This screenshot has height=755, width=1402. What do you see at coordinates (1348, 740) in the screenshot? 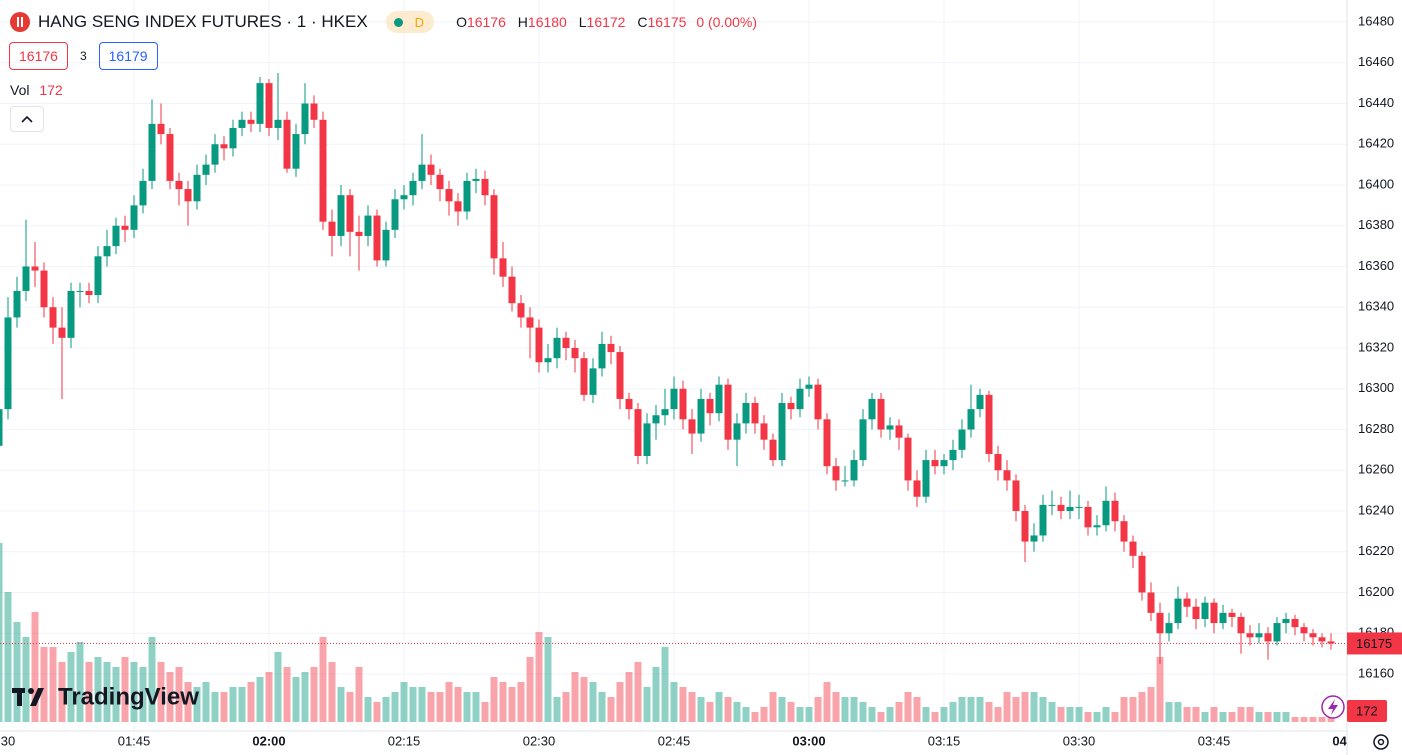
I see `x-tick-label: 04:00` at bounding box center [1348, 740].